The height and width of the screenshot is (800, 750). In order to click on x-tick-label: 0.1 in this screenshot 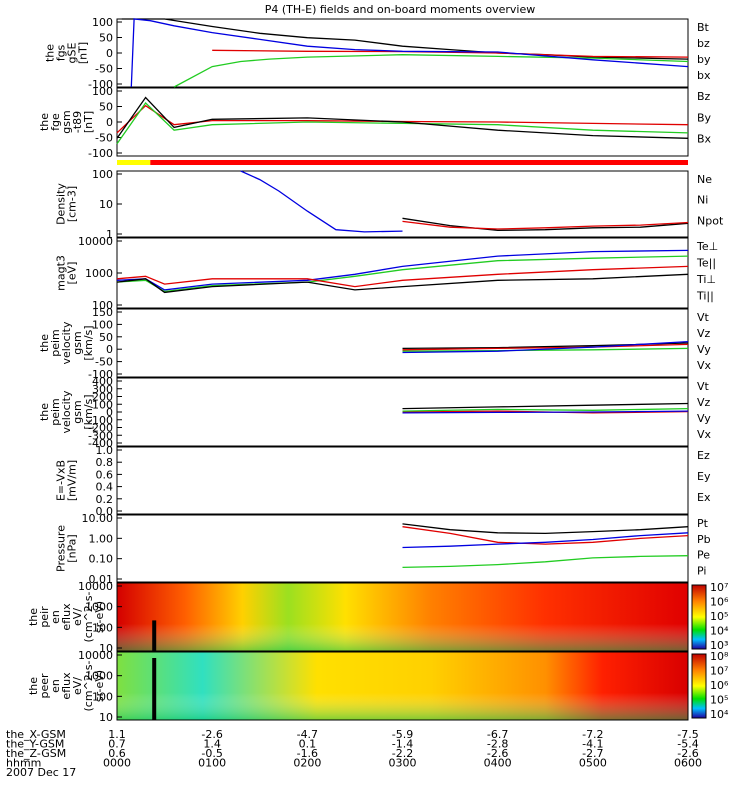, I will do `click(308, 744)`.